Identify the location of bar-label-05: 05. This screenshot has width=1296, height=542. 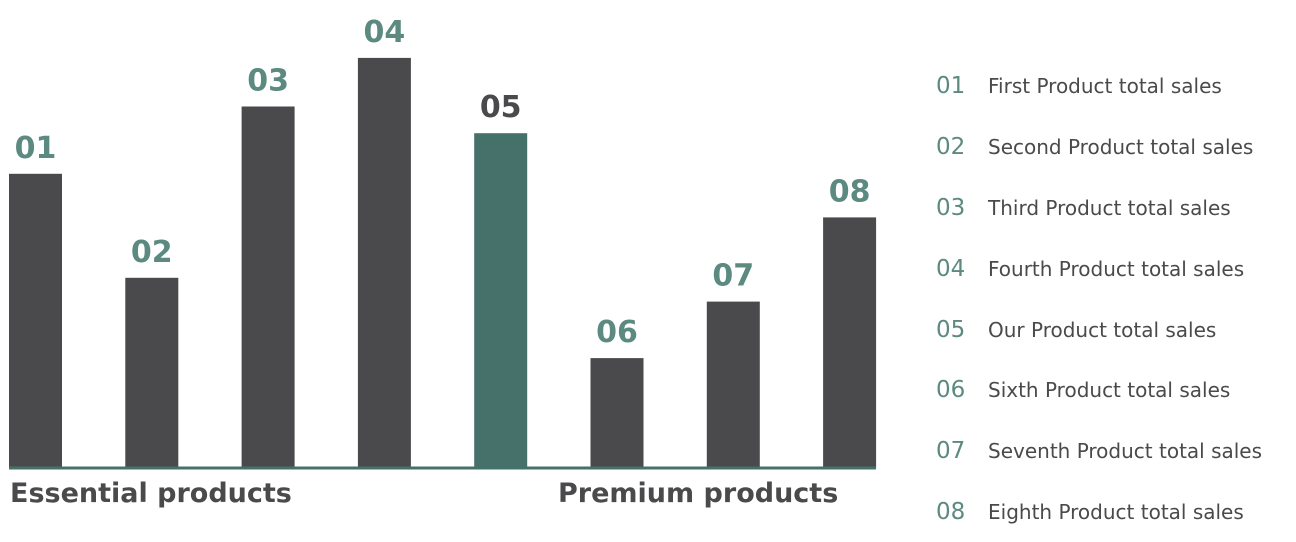
(501, 107).